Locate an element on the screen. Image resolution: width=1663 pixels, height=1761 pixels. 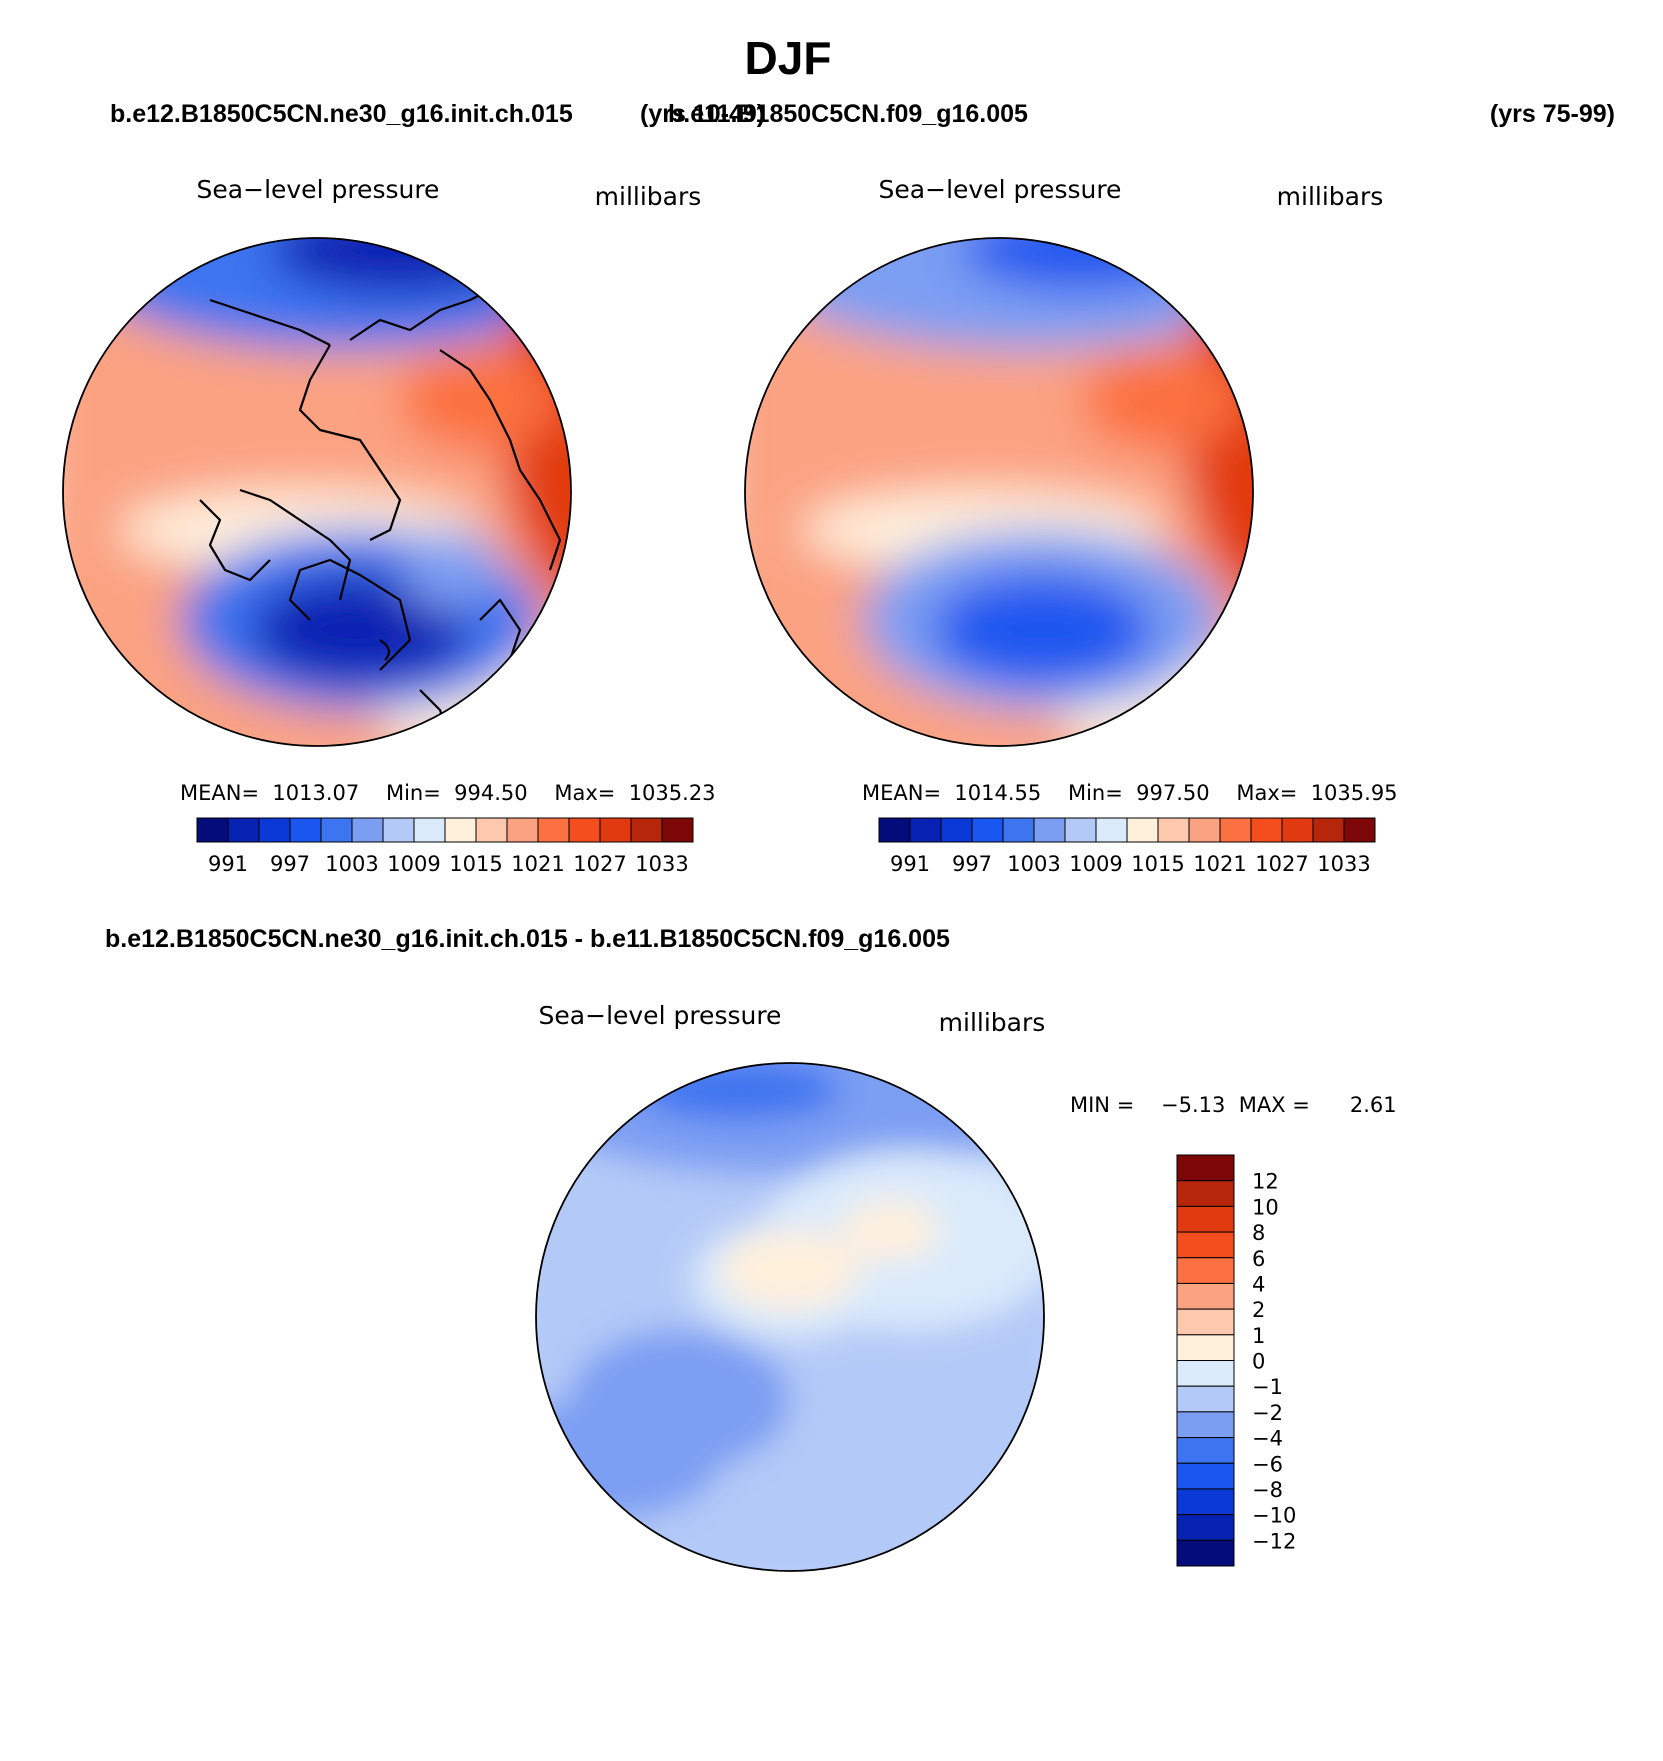
map1-variable-label: Sea−level pressure is located at coordinates (318, 189).